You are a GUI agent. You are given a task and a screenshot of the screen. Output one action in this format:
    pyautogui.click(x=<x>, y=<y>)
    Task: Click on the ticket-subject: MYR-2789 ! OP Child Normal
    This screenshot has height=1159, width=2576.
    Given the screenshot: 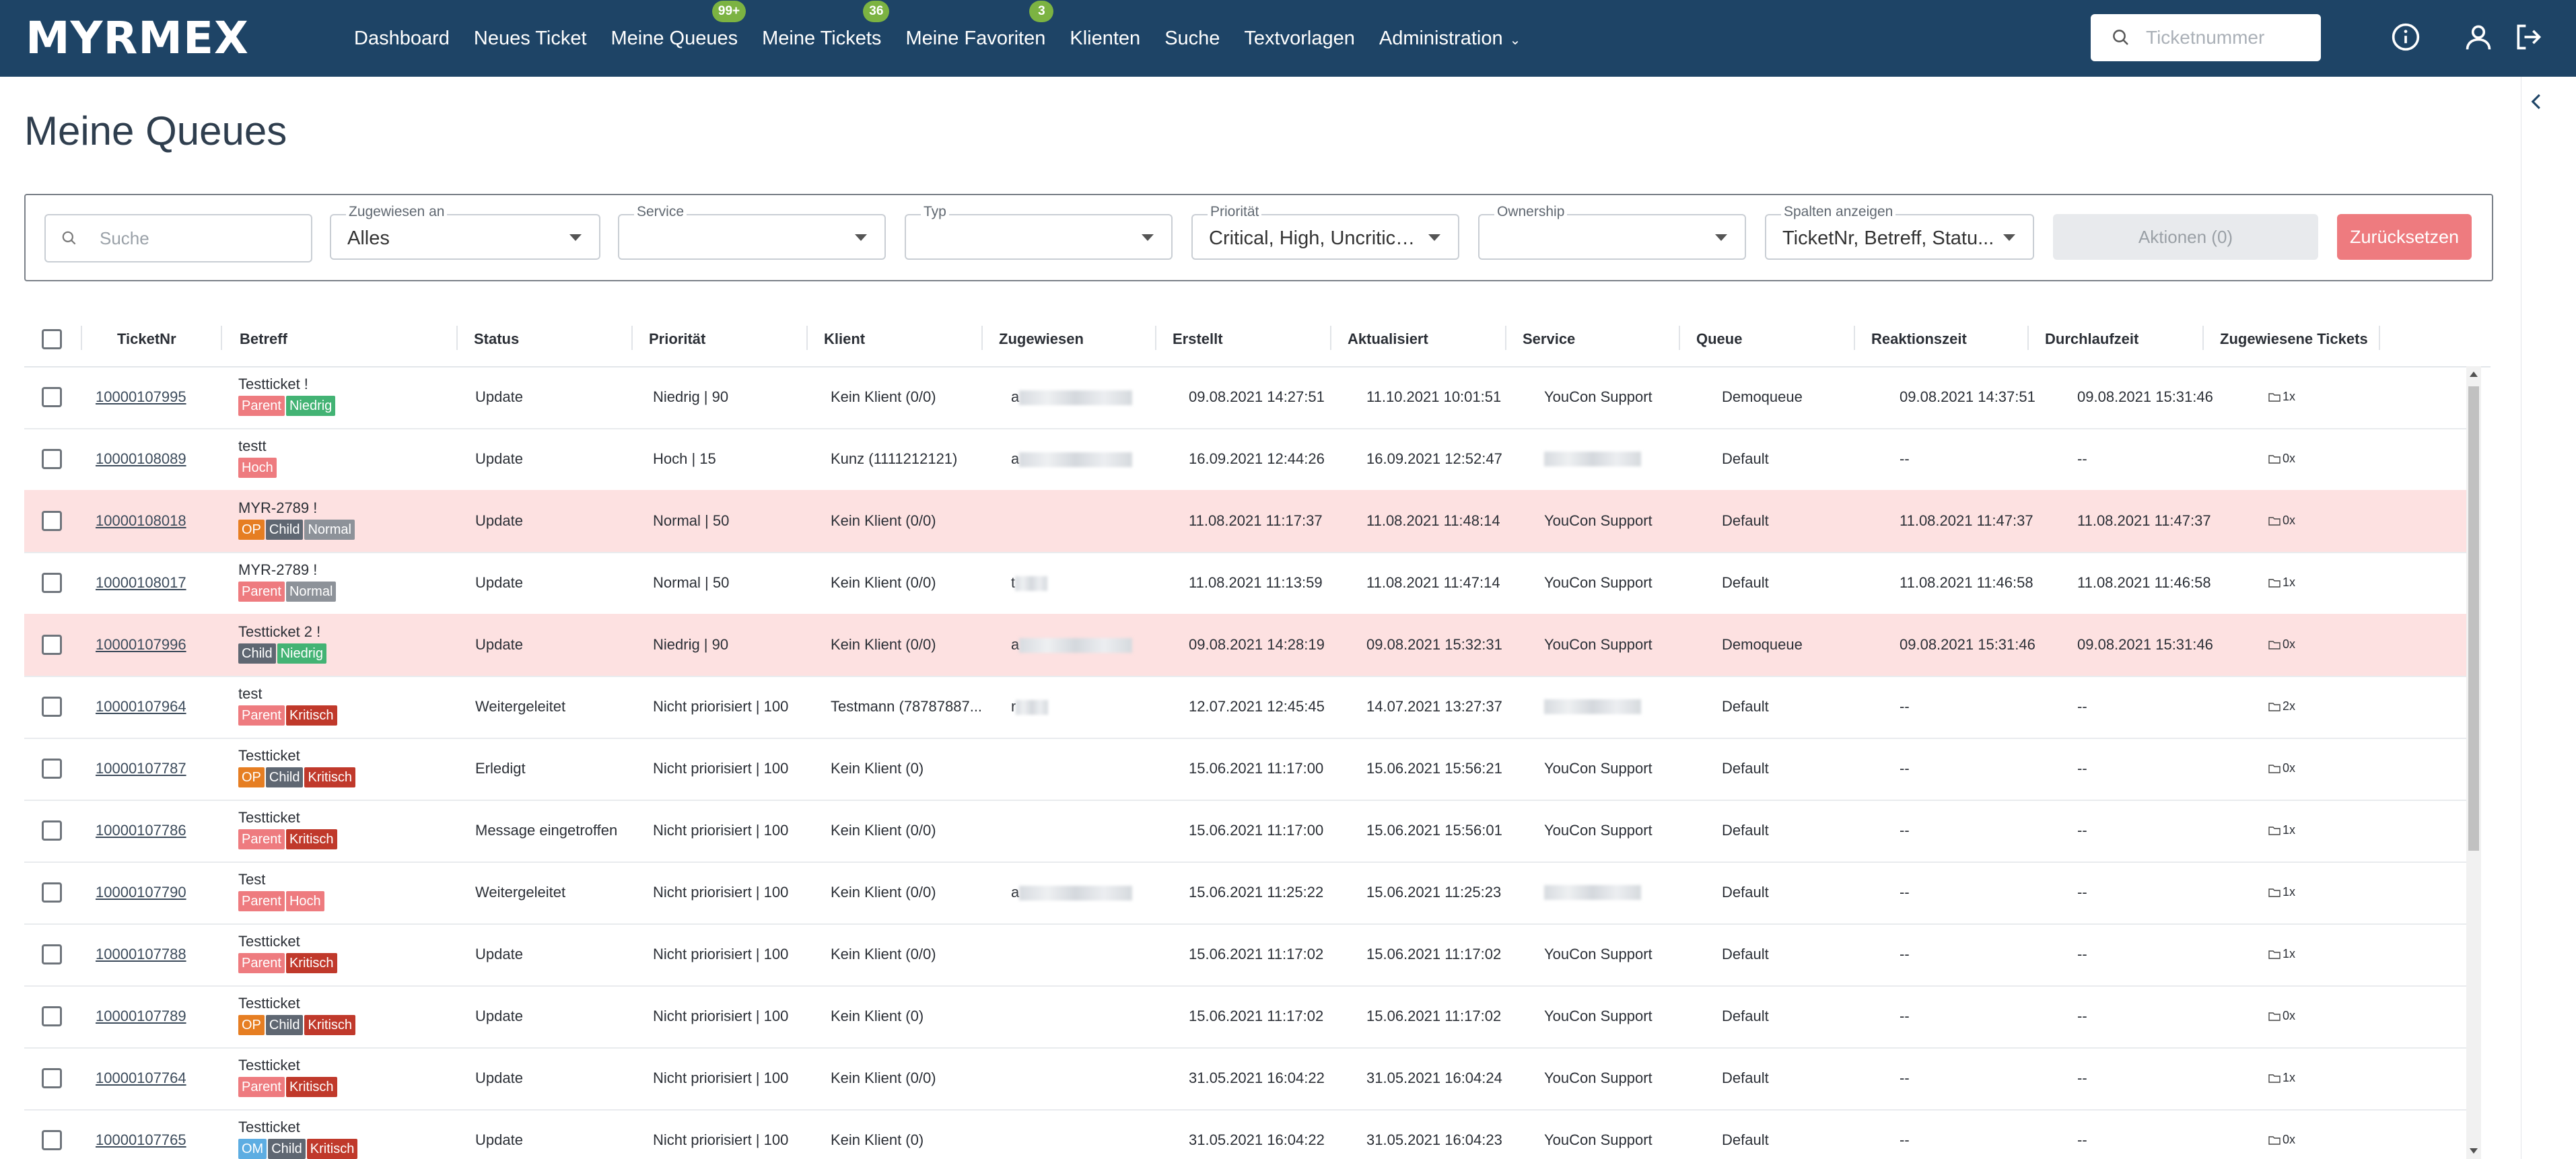 What is the action you would take?
    pyautogui.click(x=297, y=519)
    